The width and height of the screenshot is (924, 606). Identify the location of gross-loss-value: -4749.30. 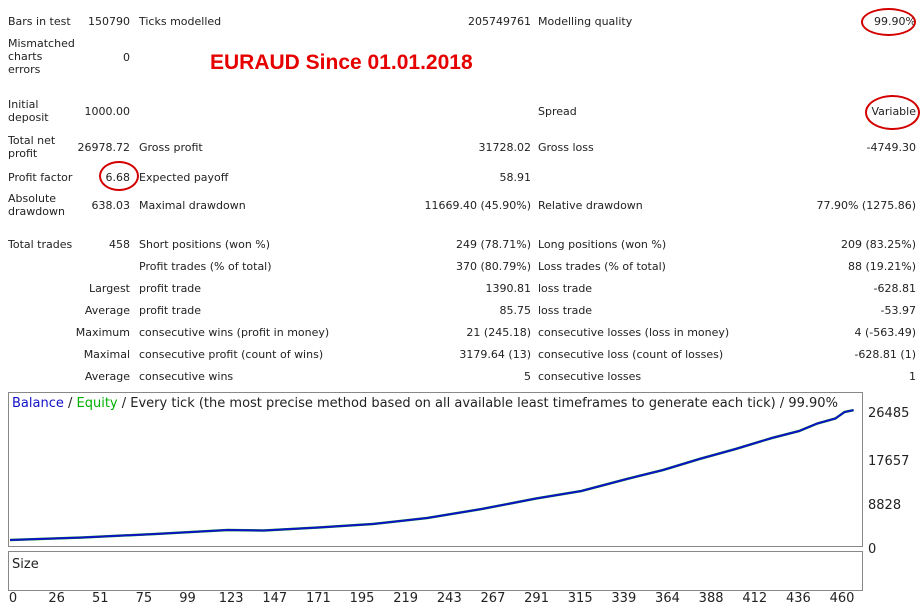
(891, 147).